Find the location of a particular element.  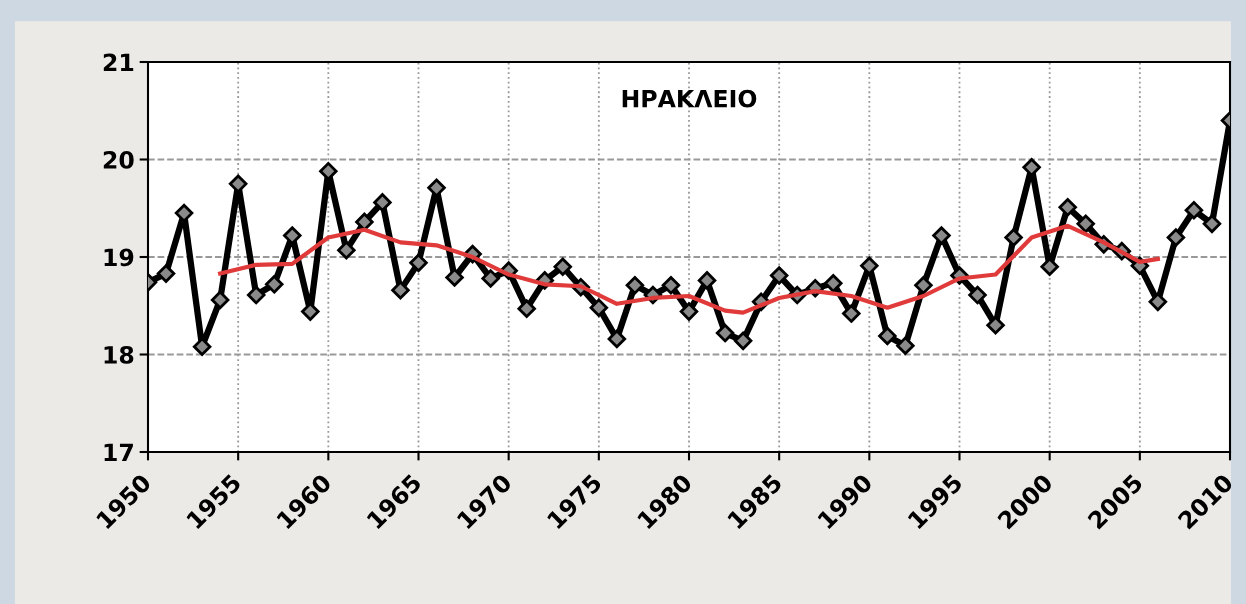

y-tick-label: 20 is located at coordinates (118, 159).